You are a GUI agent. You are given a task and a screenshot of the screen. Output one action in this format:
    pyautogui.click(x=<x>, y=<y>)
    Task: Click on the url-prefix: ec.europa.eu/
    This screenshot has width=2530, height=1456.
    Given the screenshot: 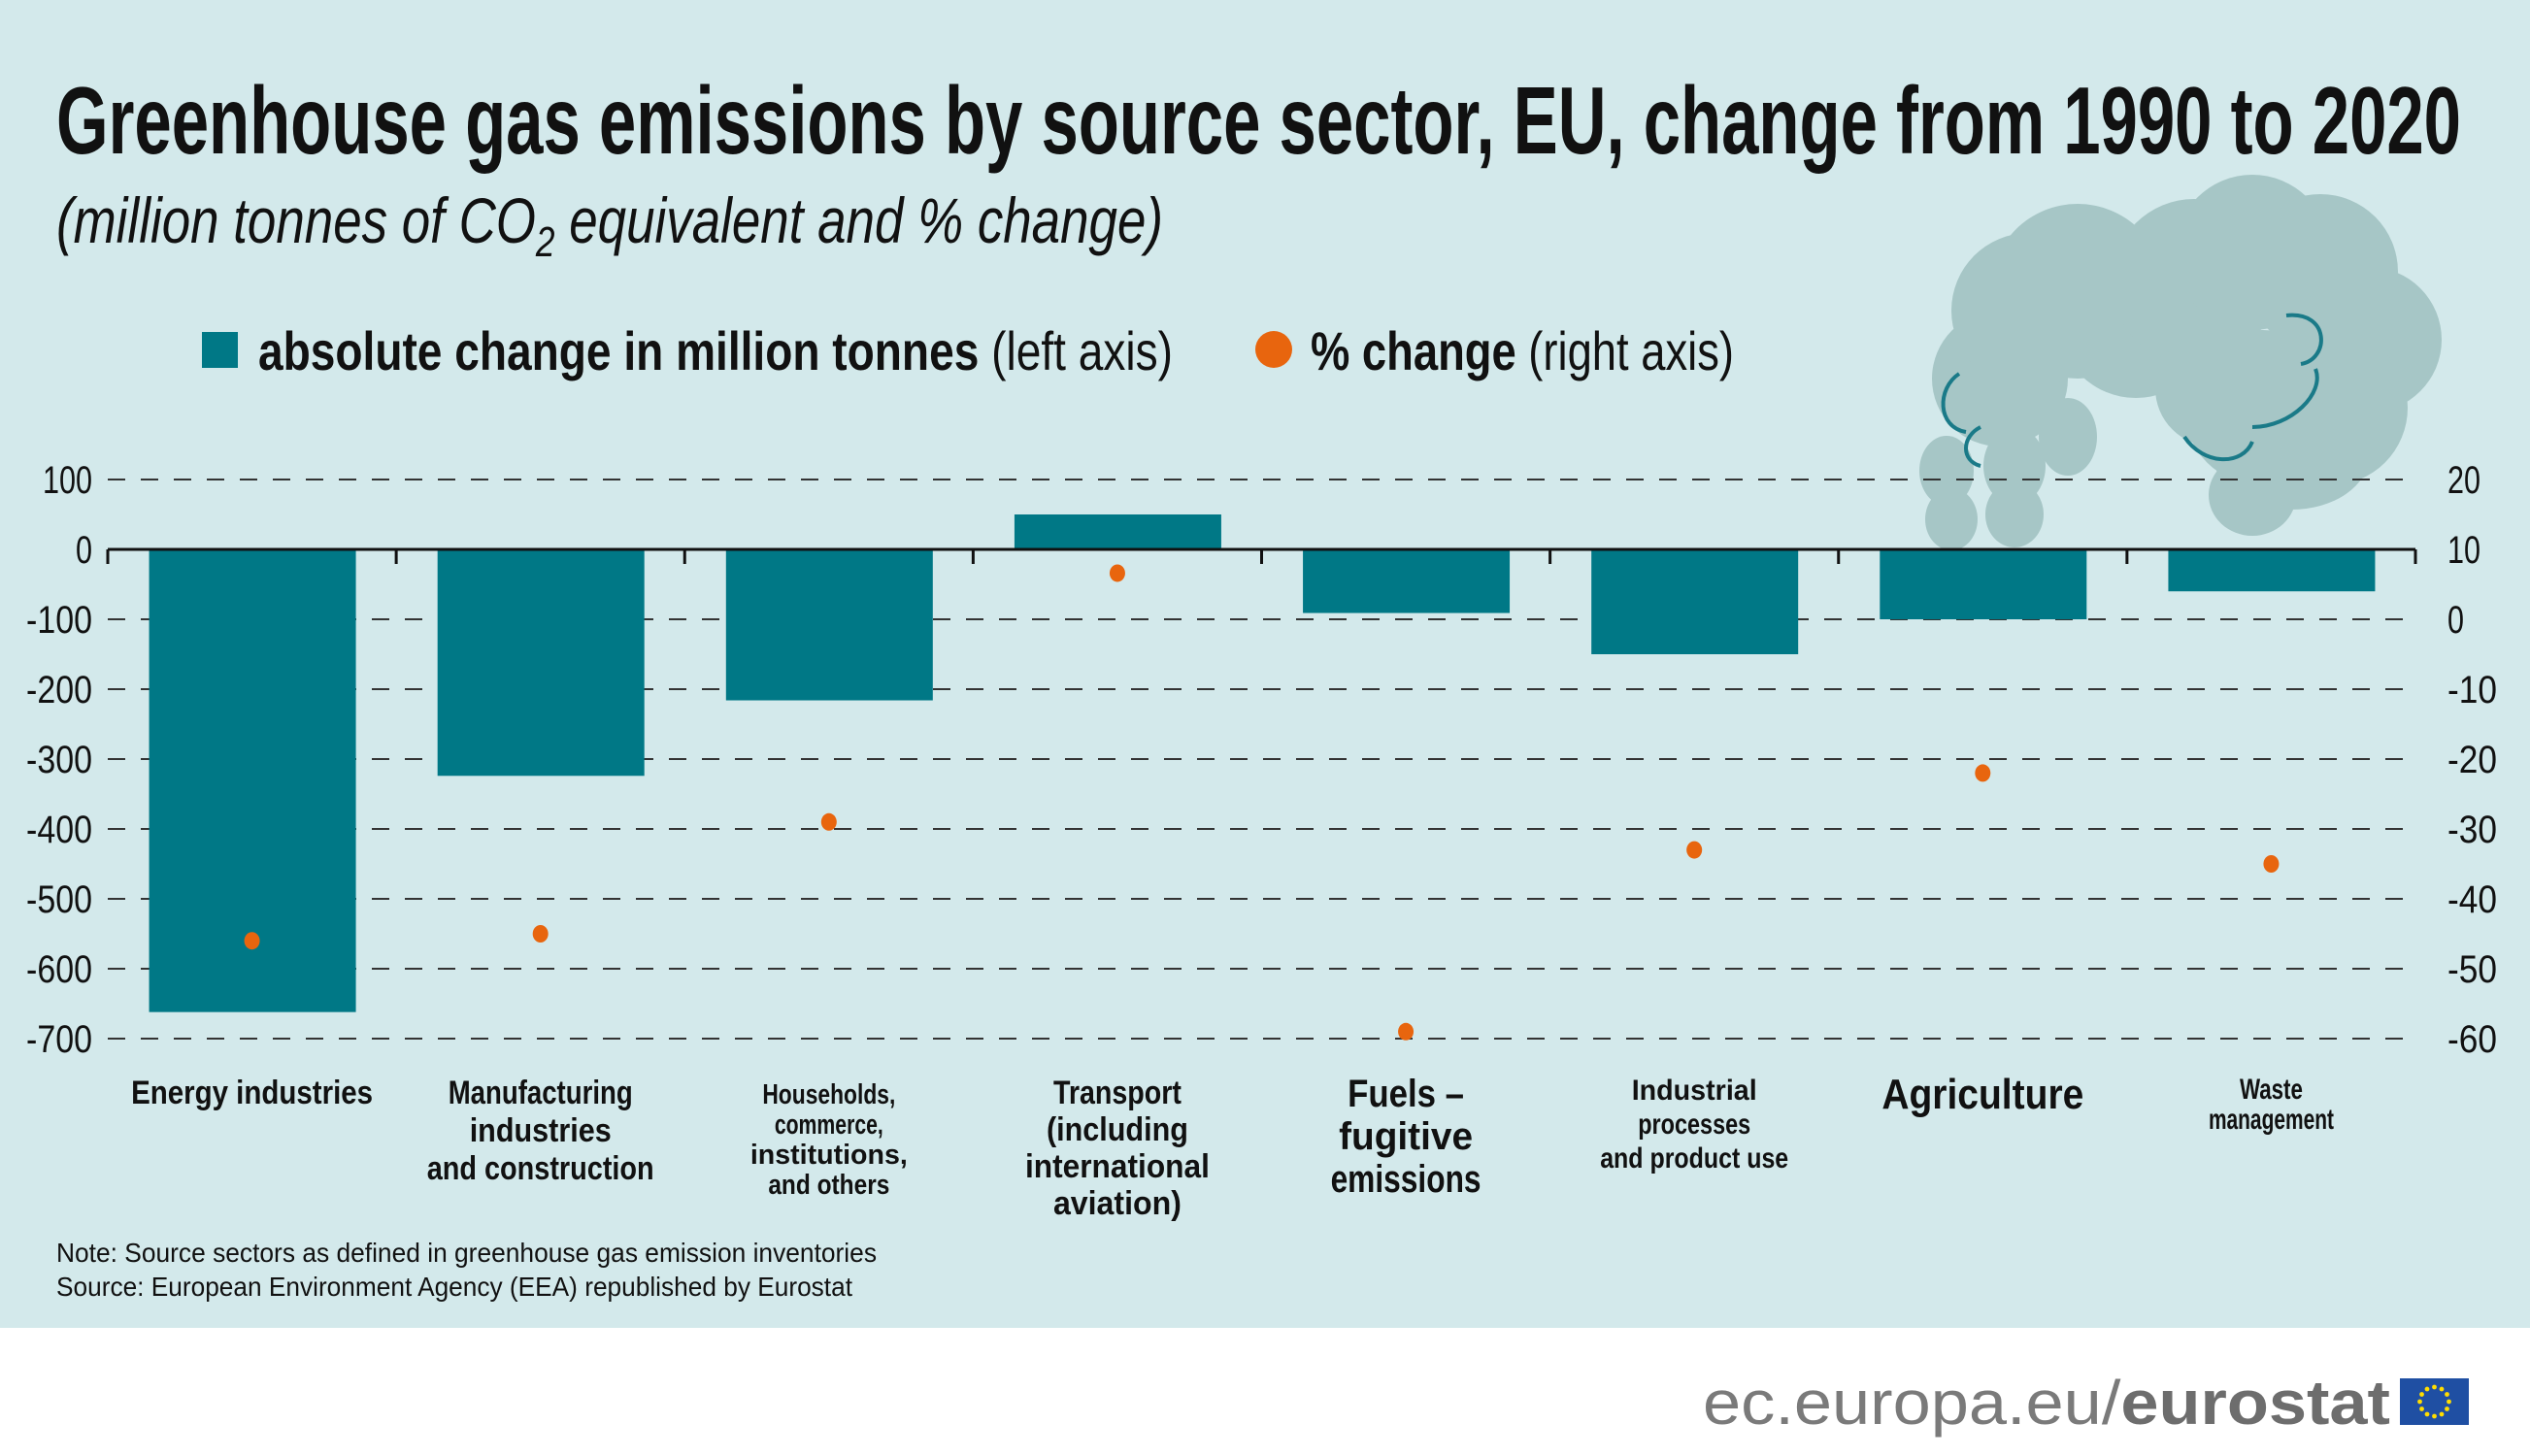 What is the action you would take?
    pyautogui.click(x=1912, y=1403)
    